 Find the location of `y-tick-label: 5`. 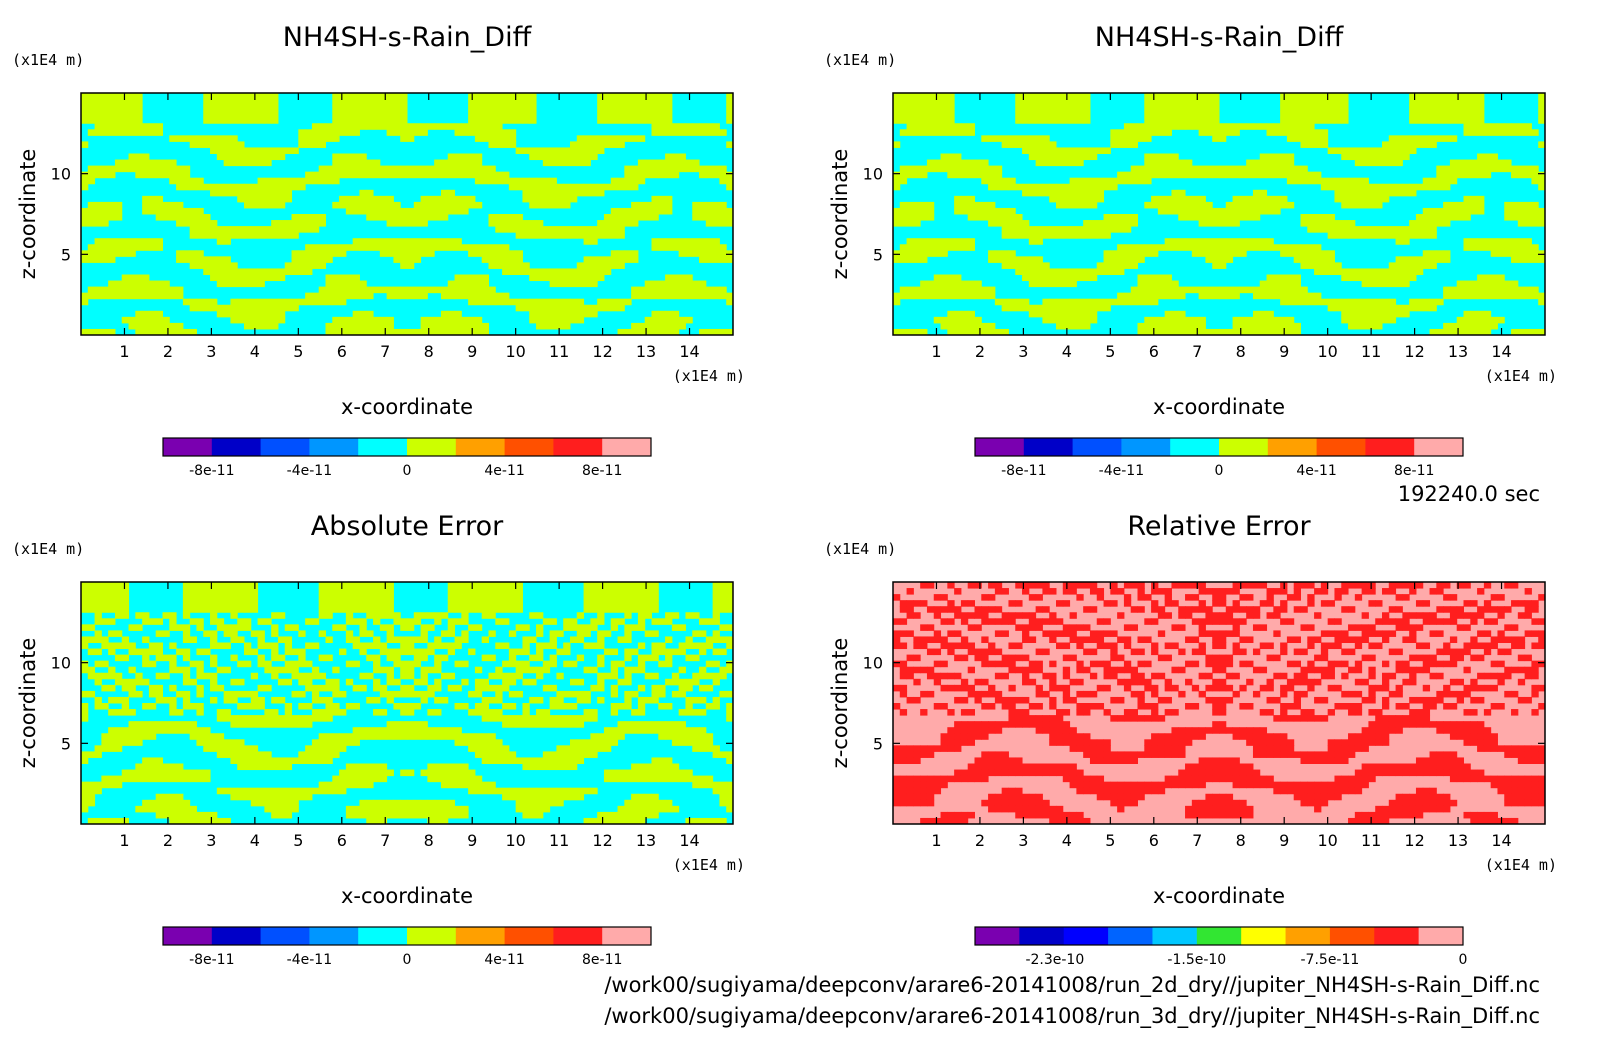

y-tick-label: 5 is located at coordinates (66, 254).